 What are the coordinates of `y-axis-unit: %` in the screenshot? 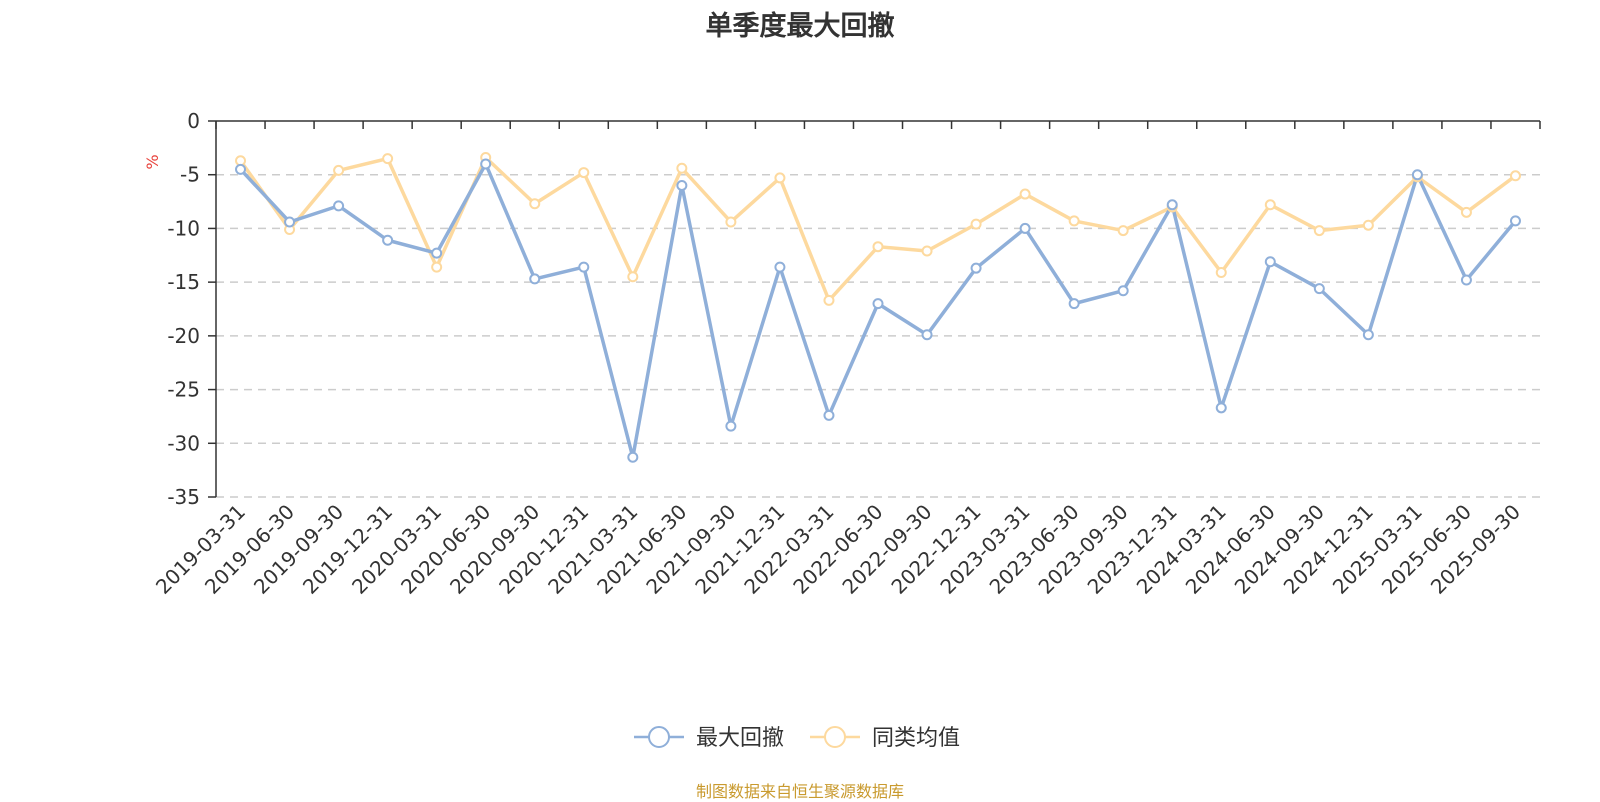 It's located at (152, 161).